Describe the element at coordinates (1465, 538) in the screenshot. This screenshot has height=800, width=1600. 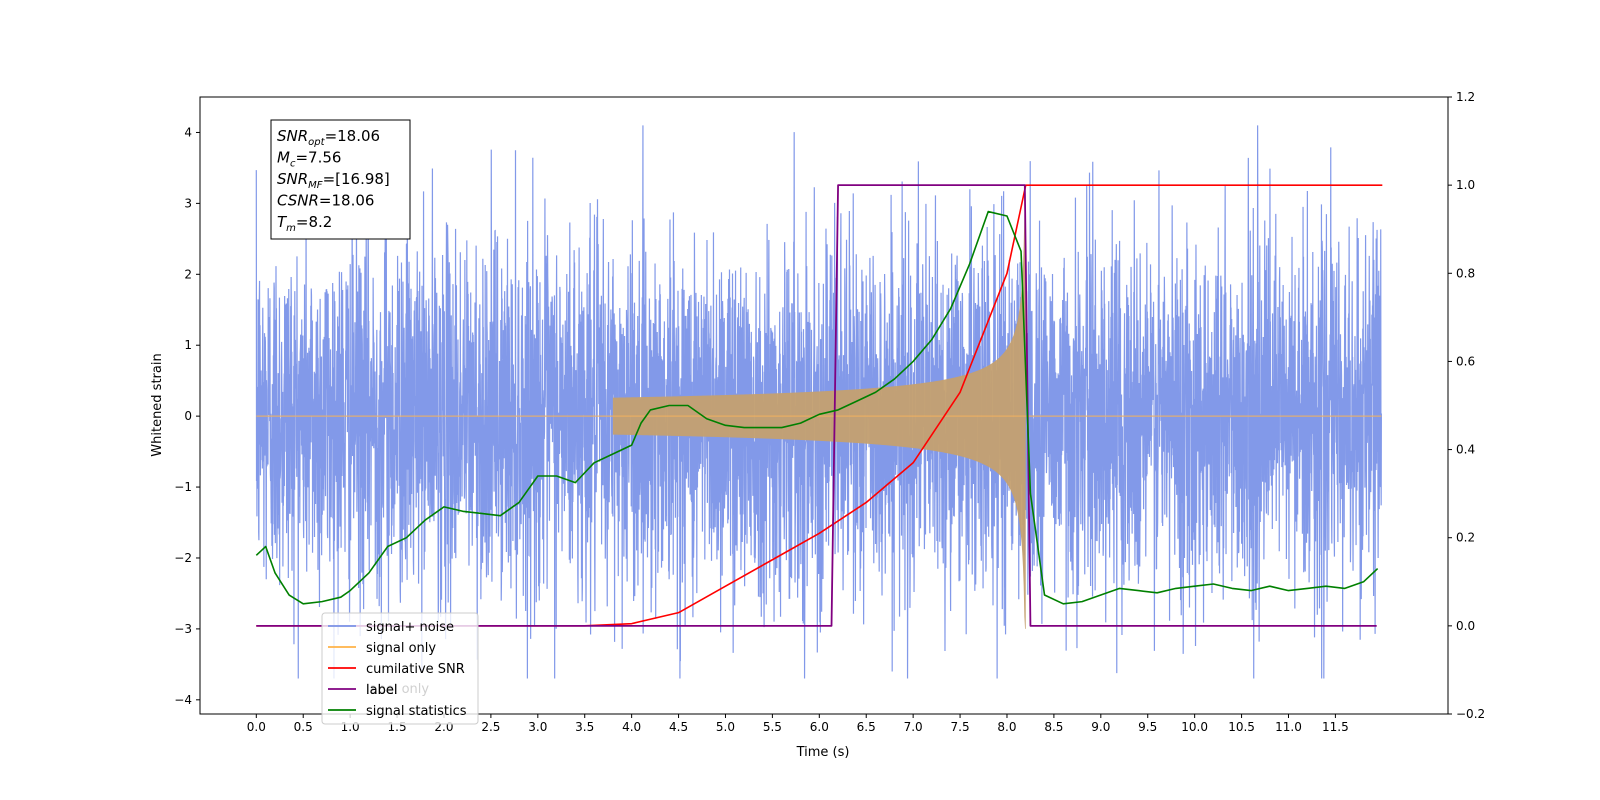
I see `y2-tick-label: 0.2` at that location.